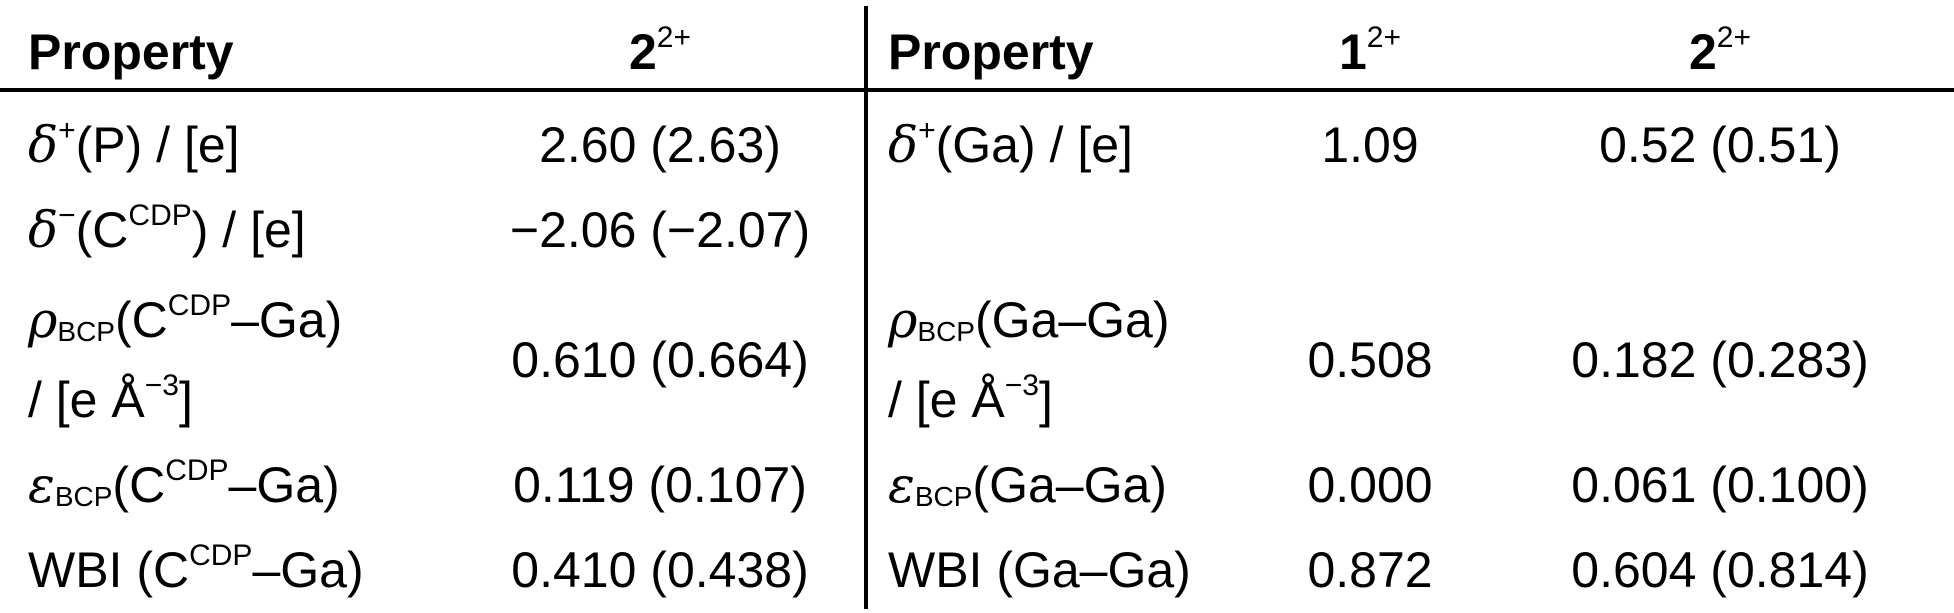  I want to click on left-row-wbi-label: WBI (CCDP–Ga), so click(196, 570).